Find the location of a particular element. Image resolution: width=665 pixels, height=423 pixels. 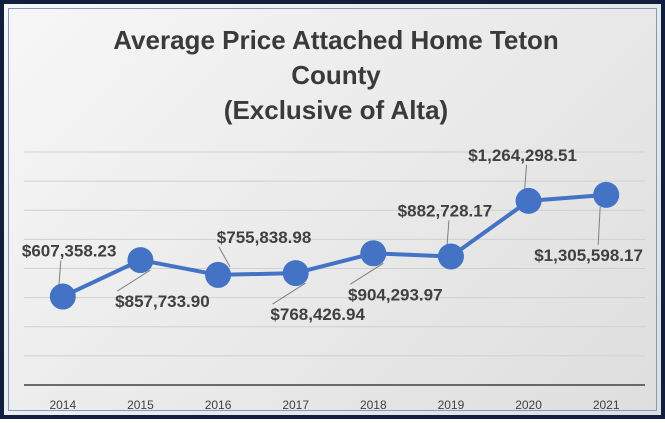

leader-line-2018 is located at coordinates (366, 273).